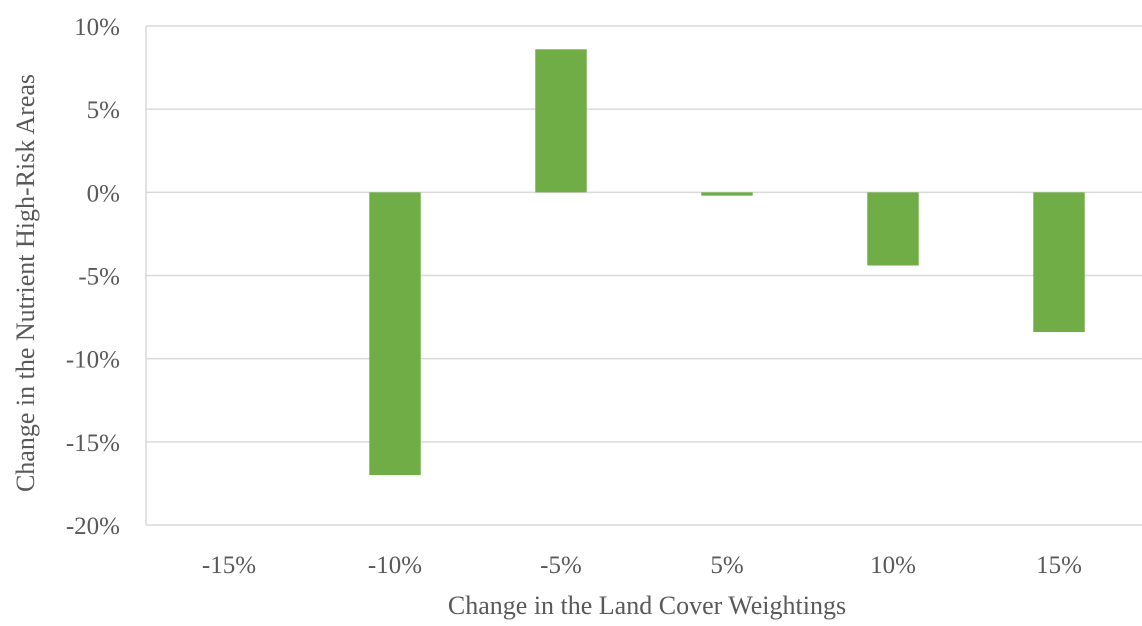  I want to click on y-tick-labels: 10% 5% 0% -5% -10% -15% -20%, so click(93, 277).